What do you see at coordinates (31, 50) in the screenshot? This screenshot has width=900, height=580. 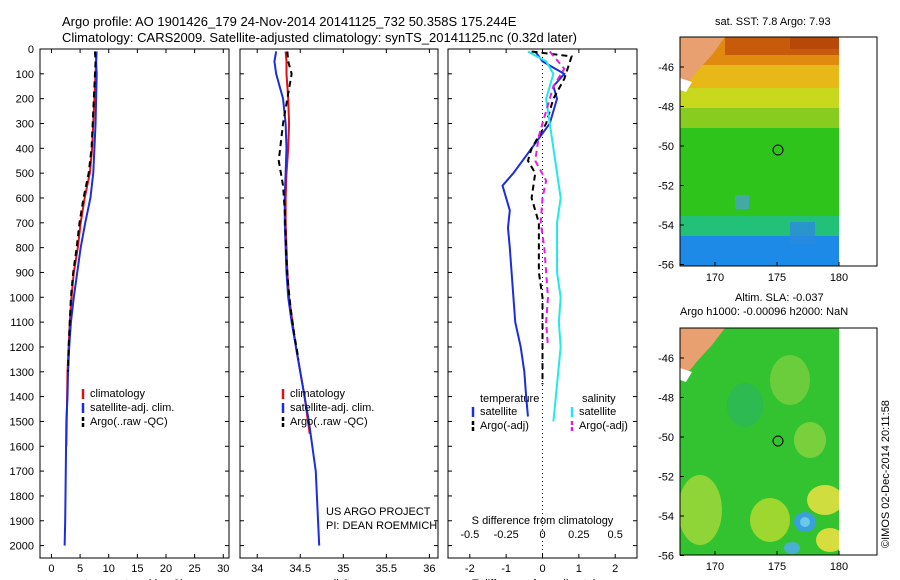 I see `y-tick-label: 0` at bounding box center [31, 50].